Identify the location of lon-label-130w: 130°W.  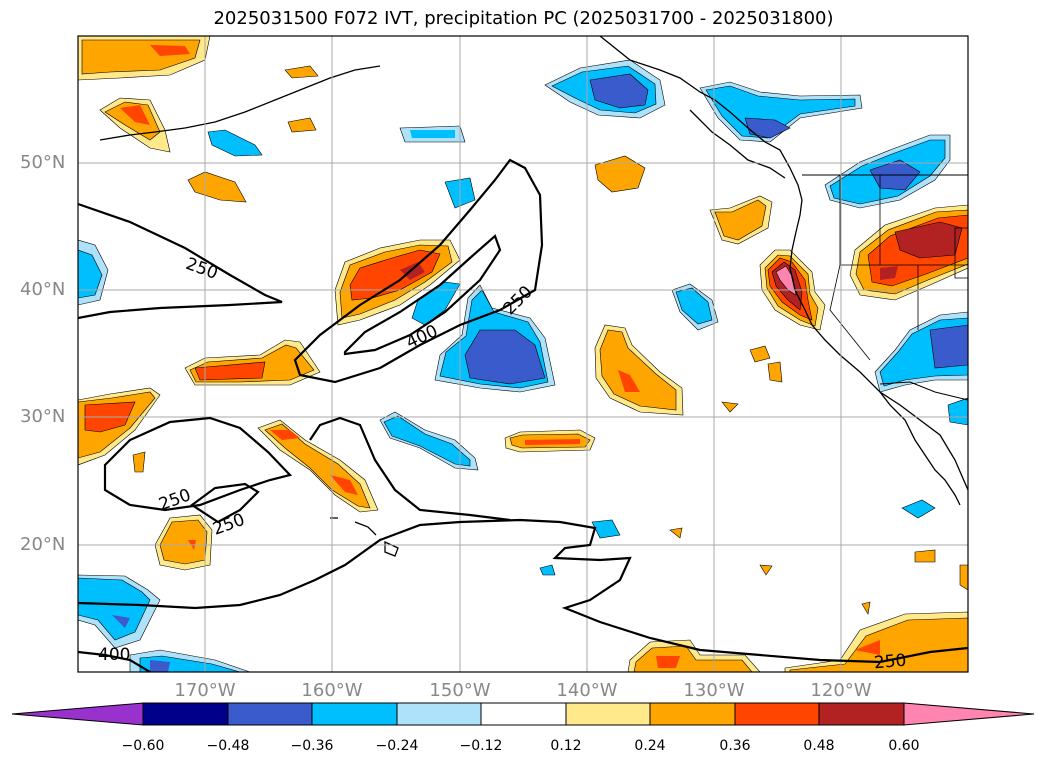
(714, 690).